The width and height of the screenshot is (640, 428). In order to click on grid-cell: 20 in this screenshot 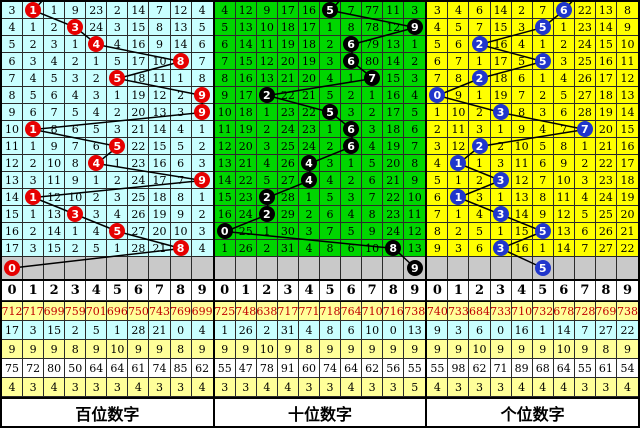, I will do `click(606, 129)`.